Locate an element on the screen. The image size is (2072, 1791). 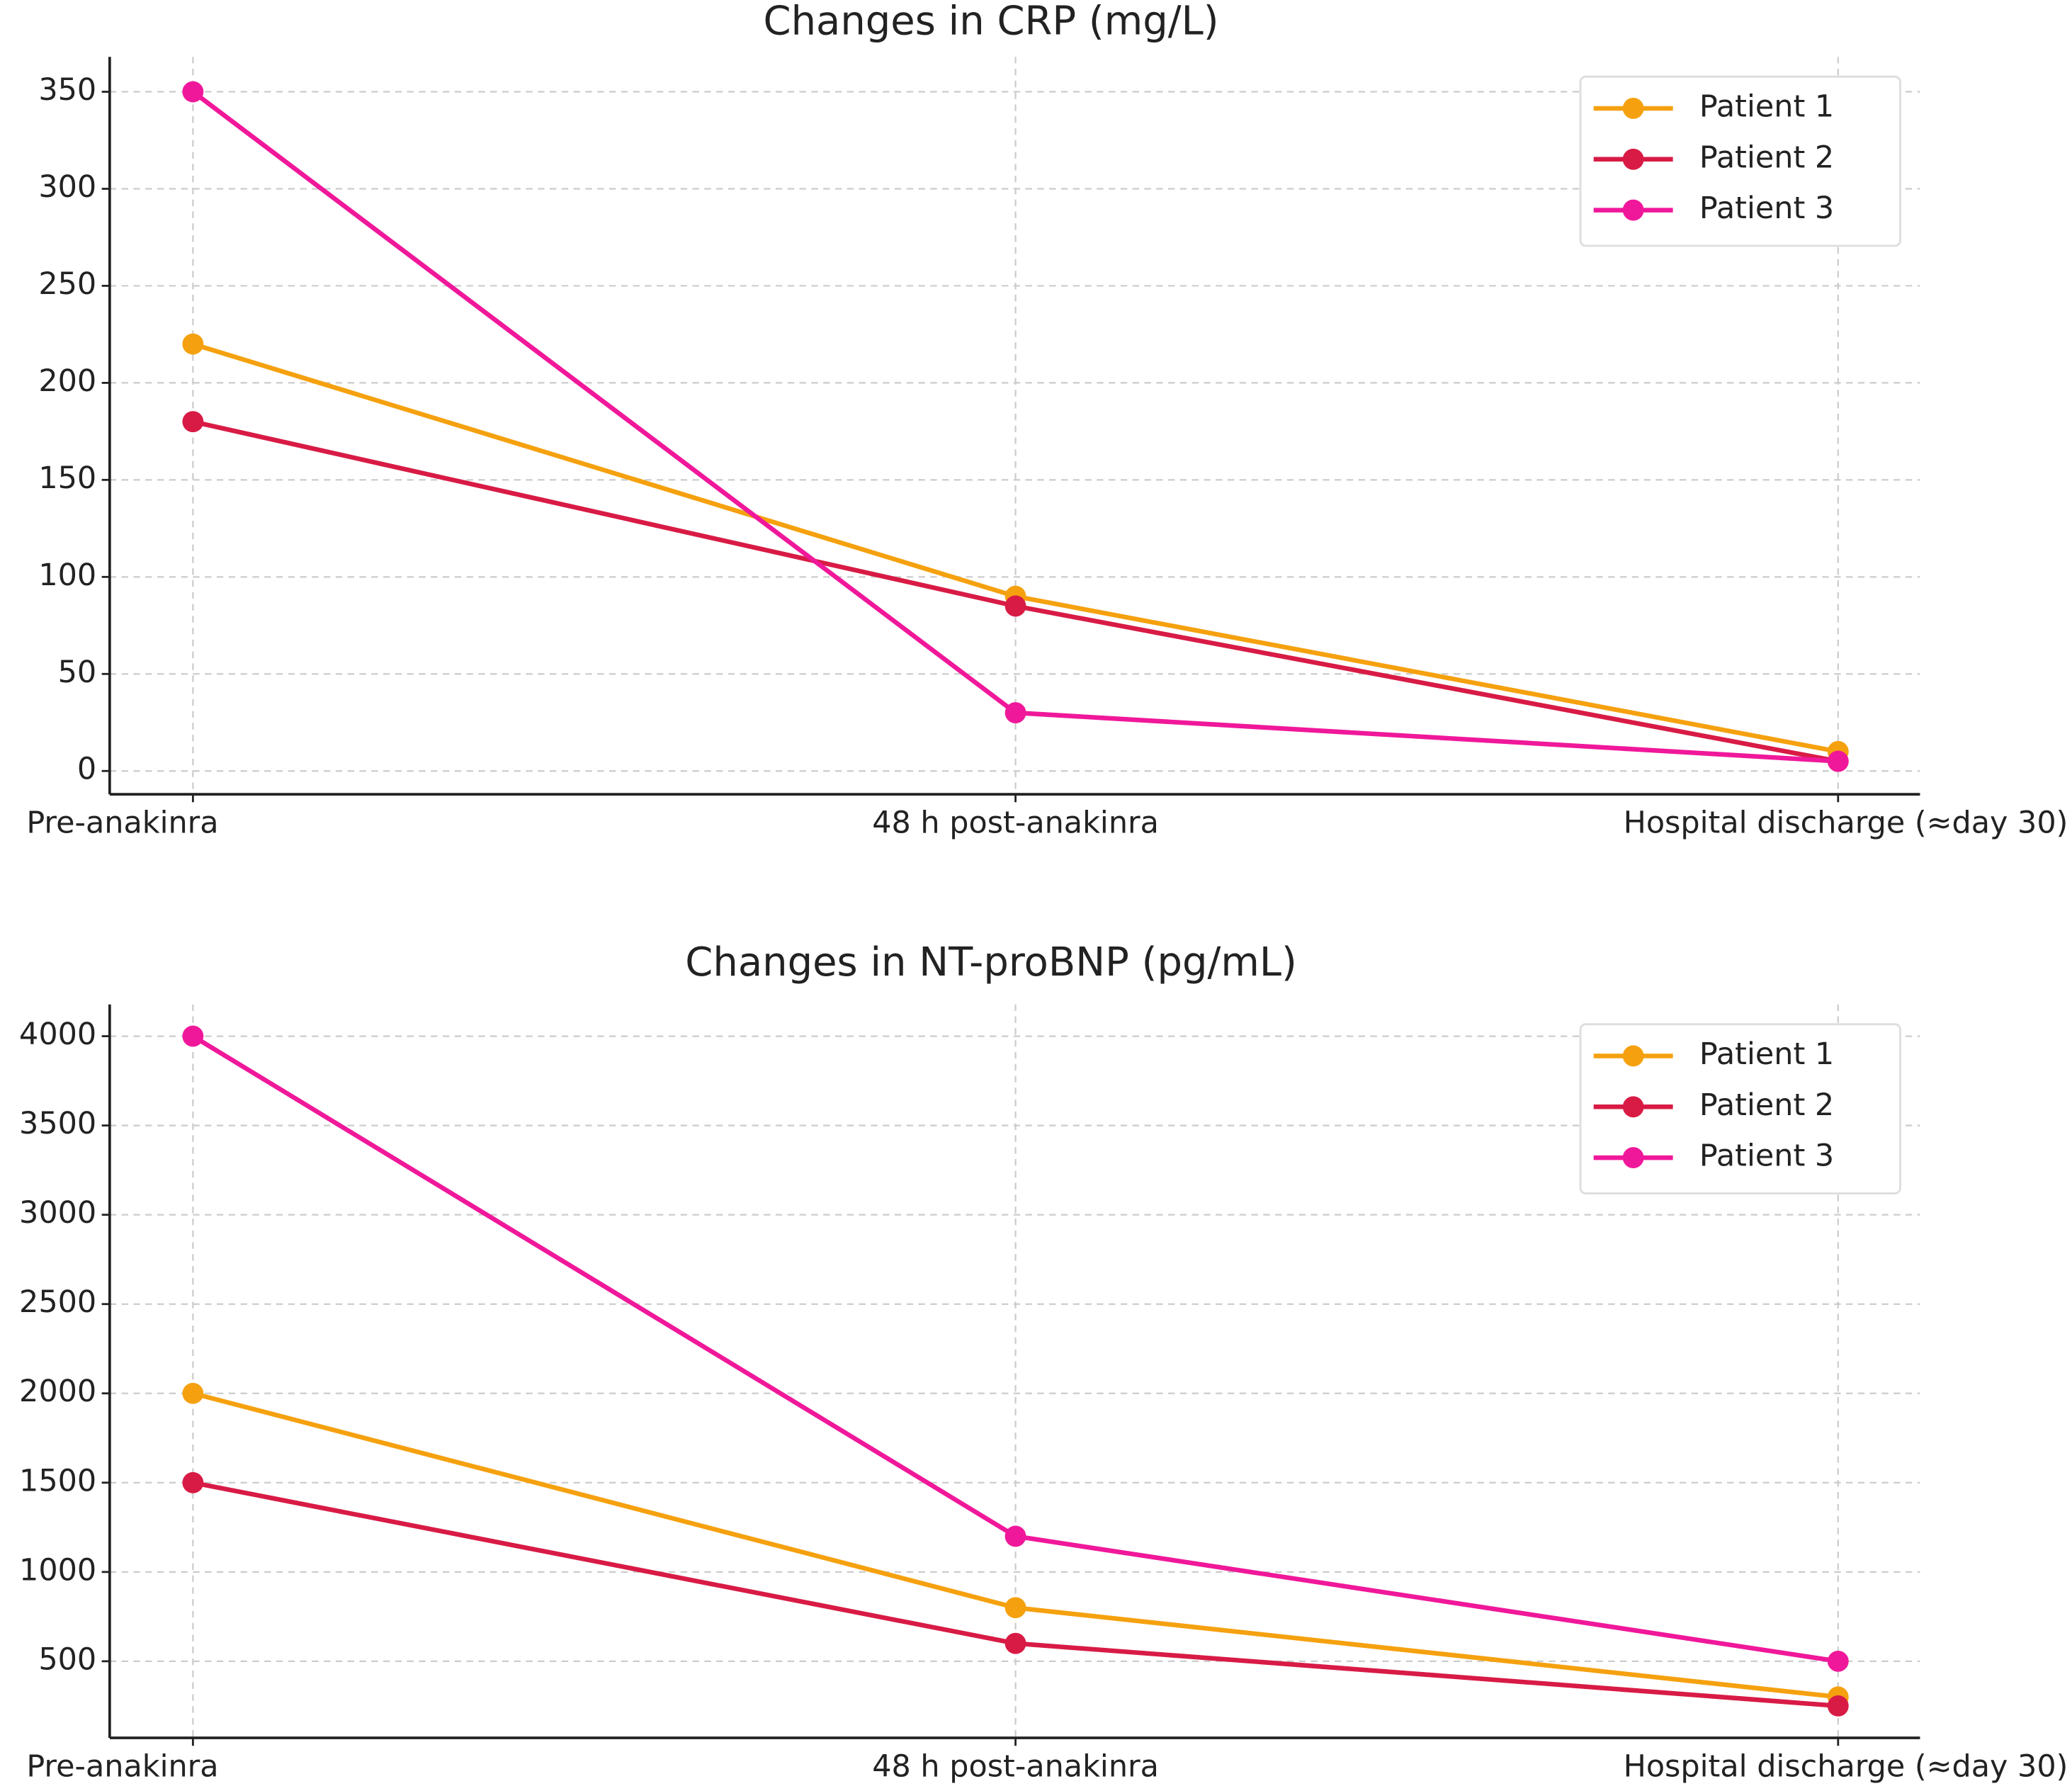
y-tick-label: 3000 is located at coordinates (57, 1213).